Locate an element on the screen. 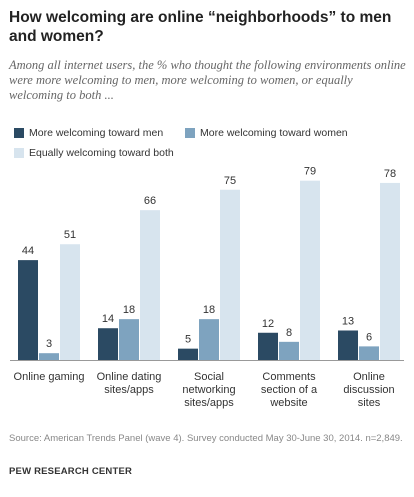  data-label-both-2: 75 is located at coordinates (230, 181).